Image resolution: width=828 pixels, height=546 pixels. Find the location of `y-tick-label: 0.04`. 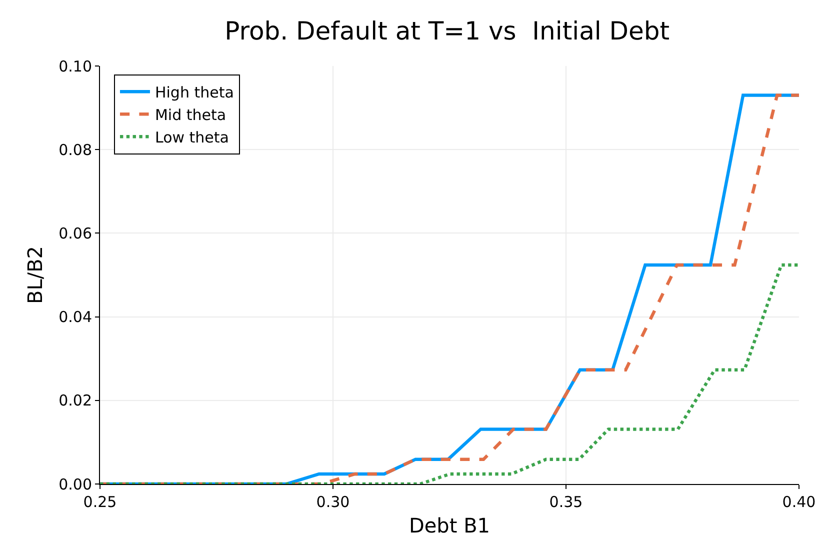

y-tick-label: 0.04 is located at coordinates (75, 317).